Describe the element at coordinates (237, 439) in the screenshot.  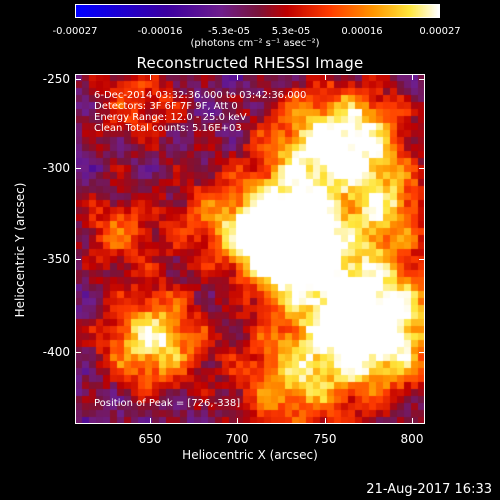
I see `x-tick-label: 700` at that location.